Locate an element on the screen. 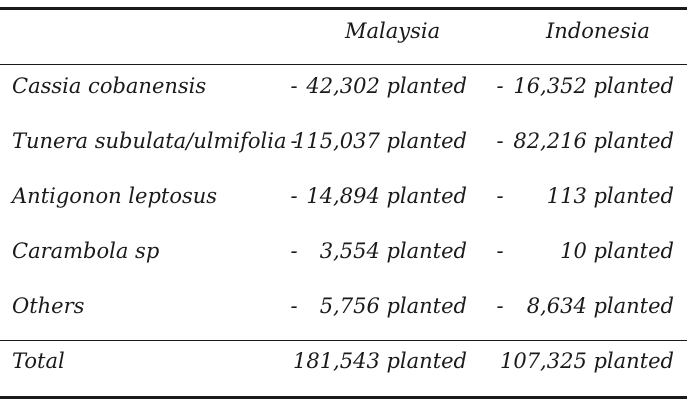  header-rule is located at coordinates (343, 64).